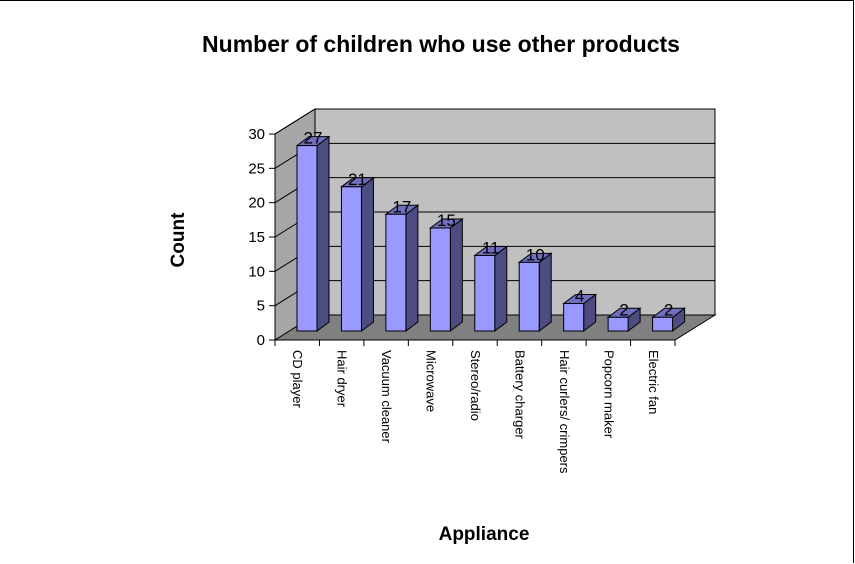  What do you see at coordinates (261, 306) in the screenshot?
I see `y-tick-label: 5` at bounding box center [261, 306].